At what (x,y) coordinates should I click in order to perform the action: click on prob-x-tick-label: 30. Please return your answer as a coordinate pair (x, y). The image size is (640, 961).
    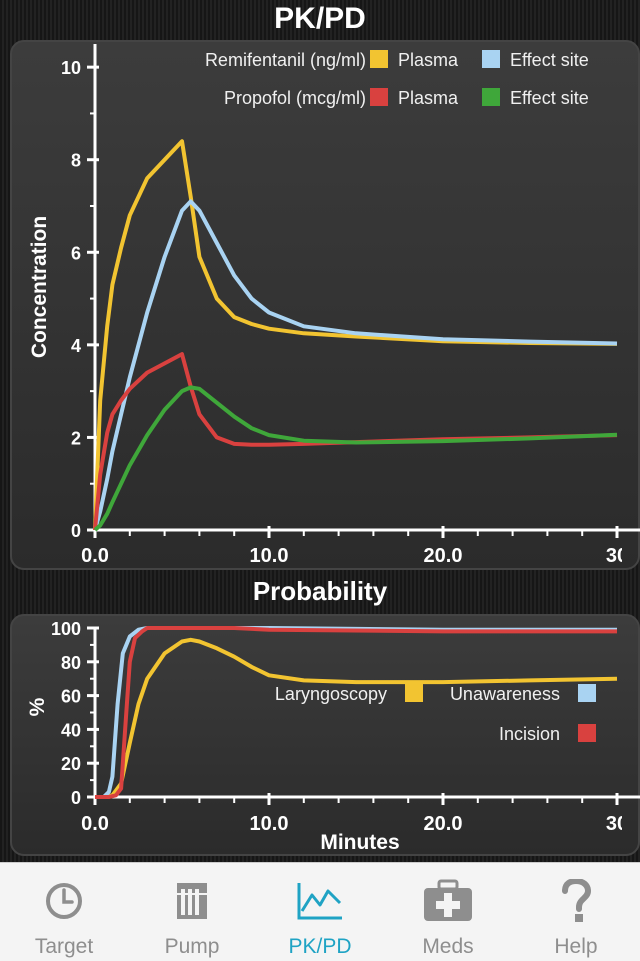
    Looking at the image, I should click on (617, 824).